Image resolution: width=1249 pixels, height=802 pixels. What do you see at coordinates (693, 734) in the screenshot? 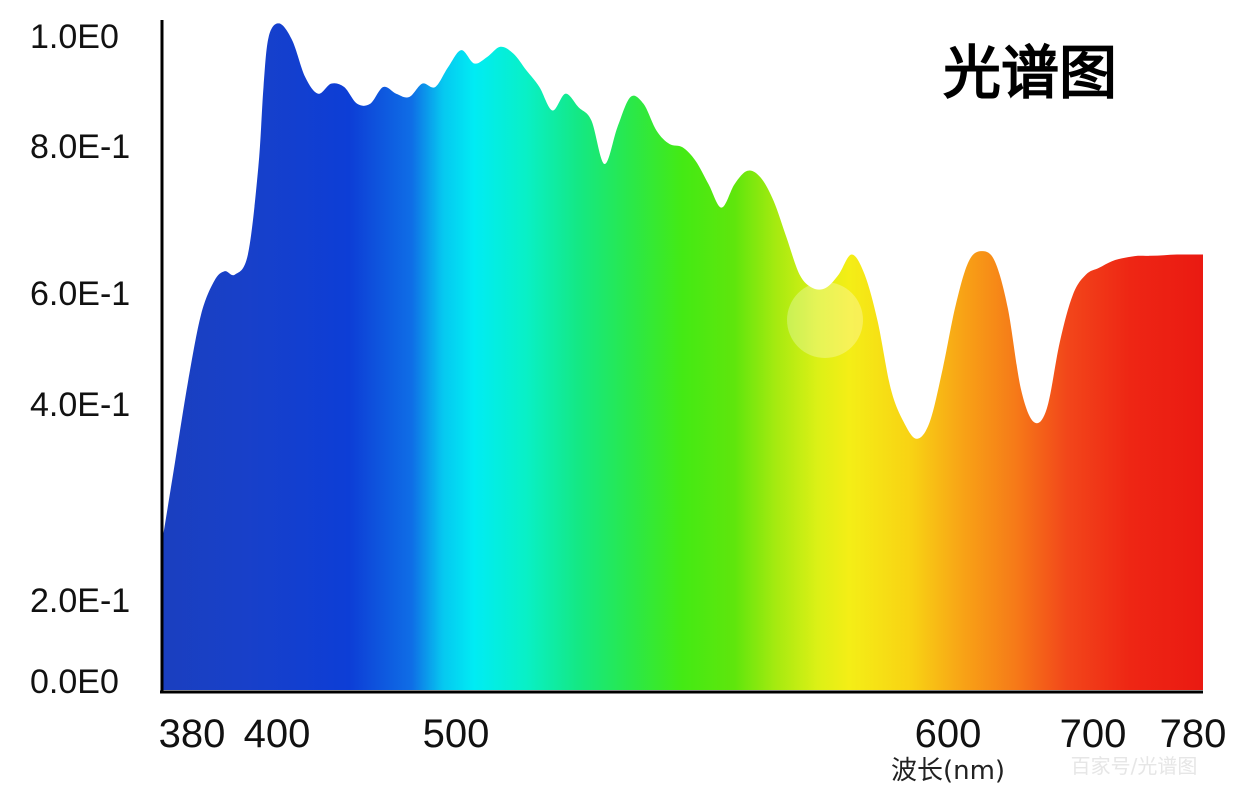
I see `x-tick-labels: 380 400 500 600 700 780` at bounding box center [693, 734].